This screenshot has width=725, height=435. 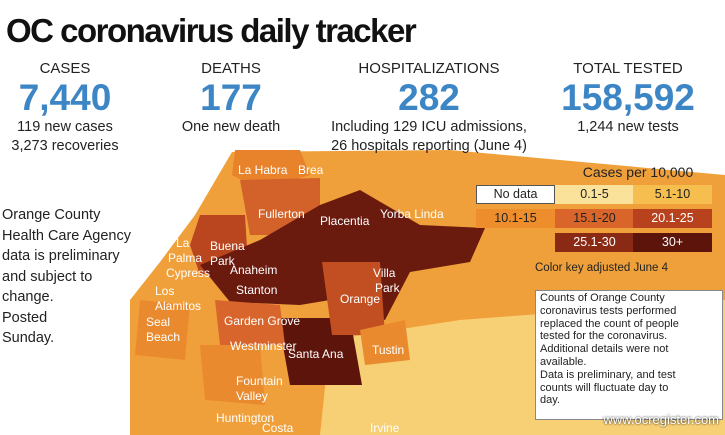 I want to click on stat-value: 158,592, so click(x=628, y=97).